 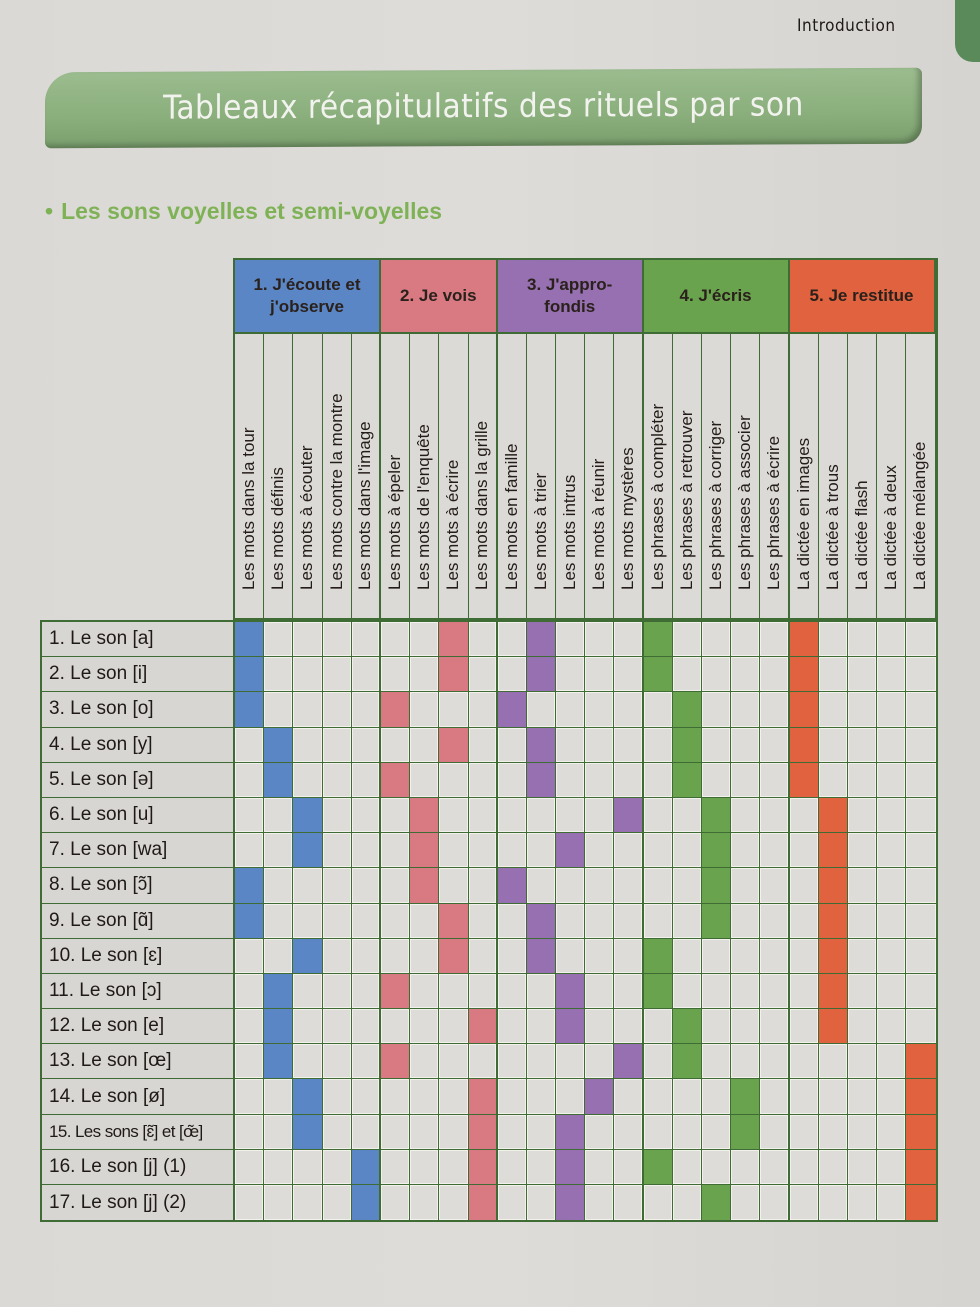 I want to click on column-header-label: Les phrases à corriger, so click(x=716, y=505).